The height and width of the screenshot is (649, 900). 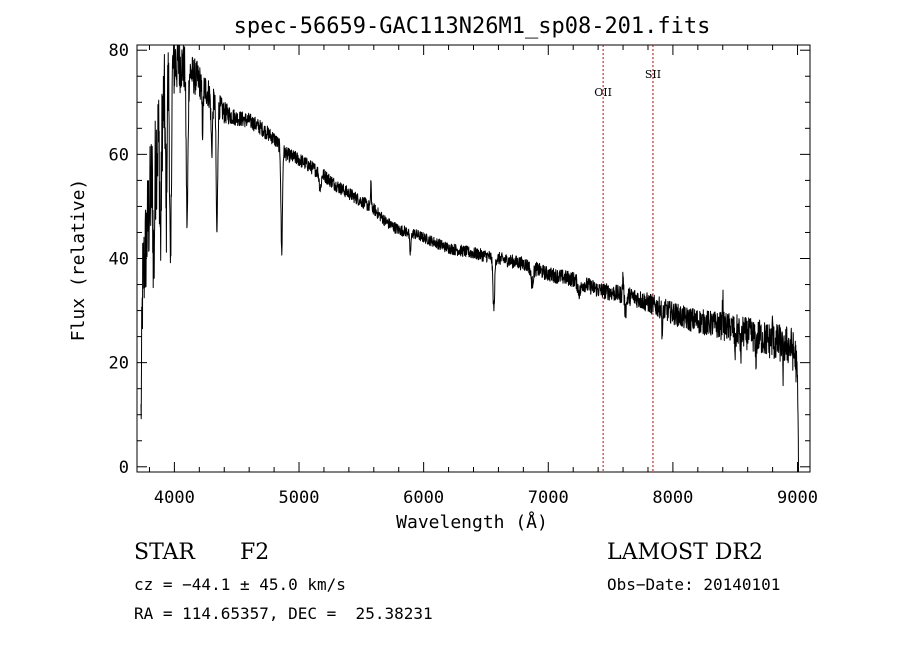 I want to click on survey-release: LAMOST DR2, so click(x=685, y=552).